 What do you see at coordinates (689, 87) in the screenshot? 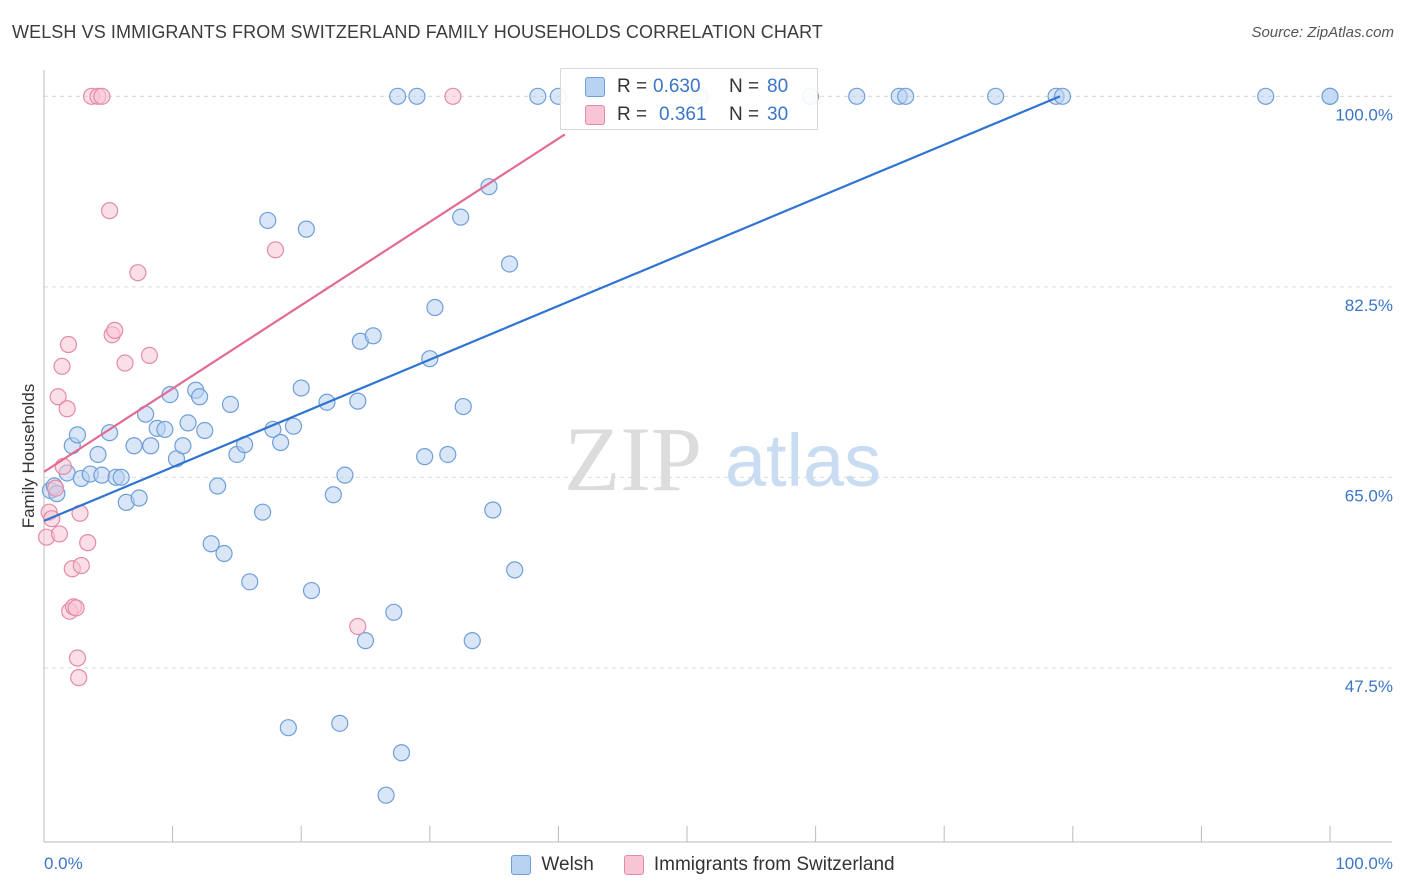
I see `stats-legend-row-welsh: R = 0.630 N = 80` at bounding box center [689, 87].